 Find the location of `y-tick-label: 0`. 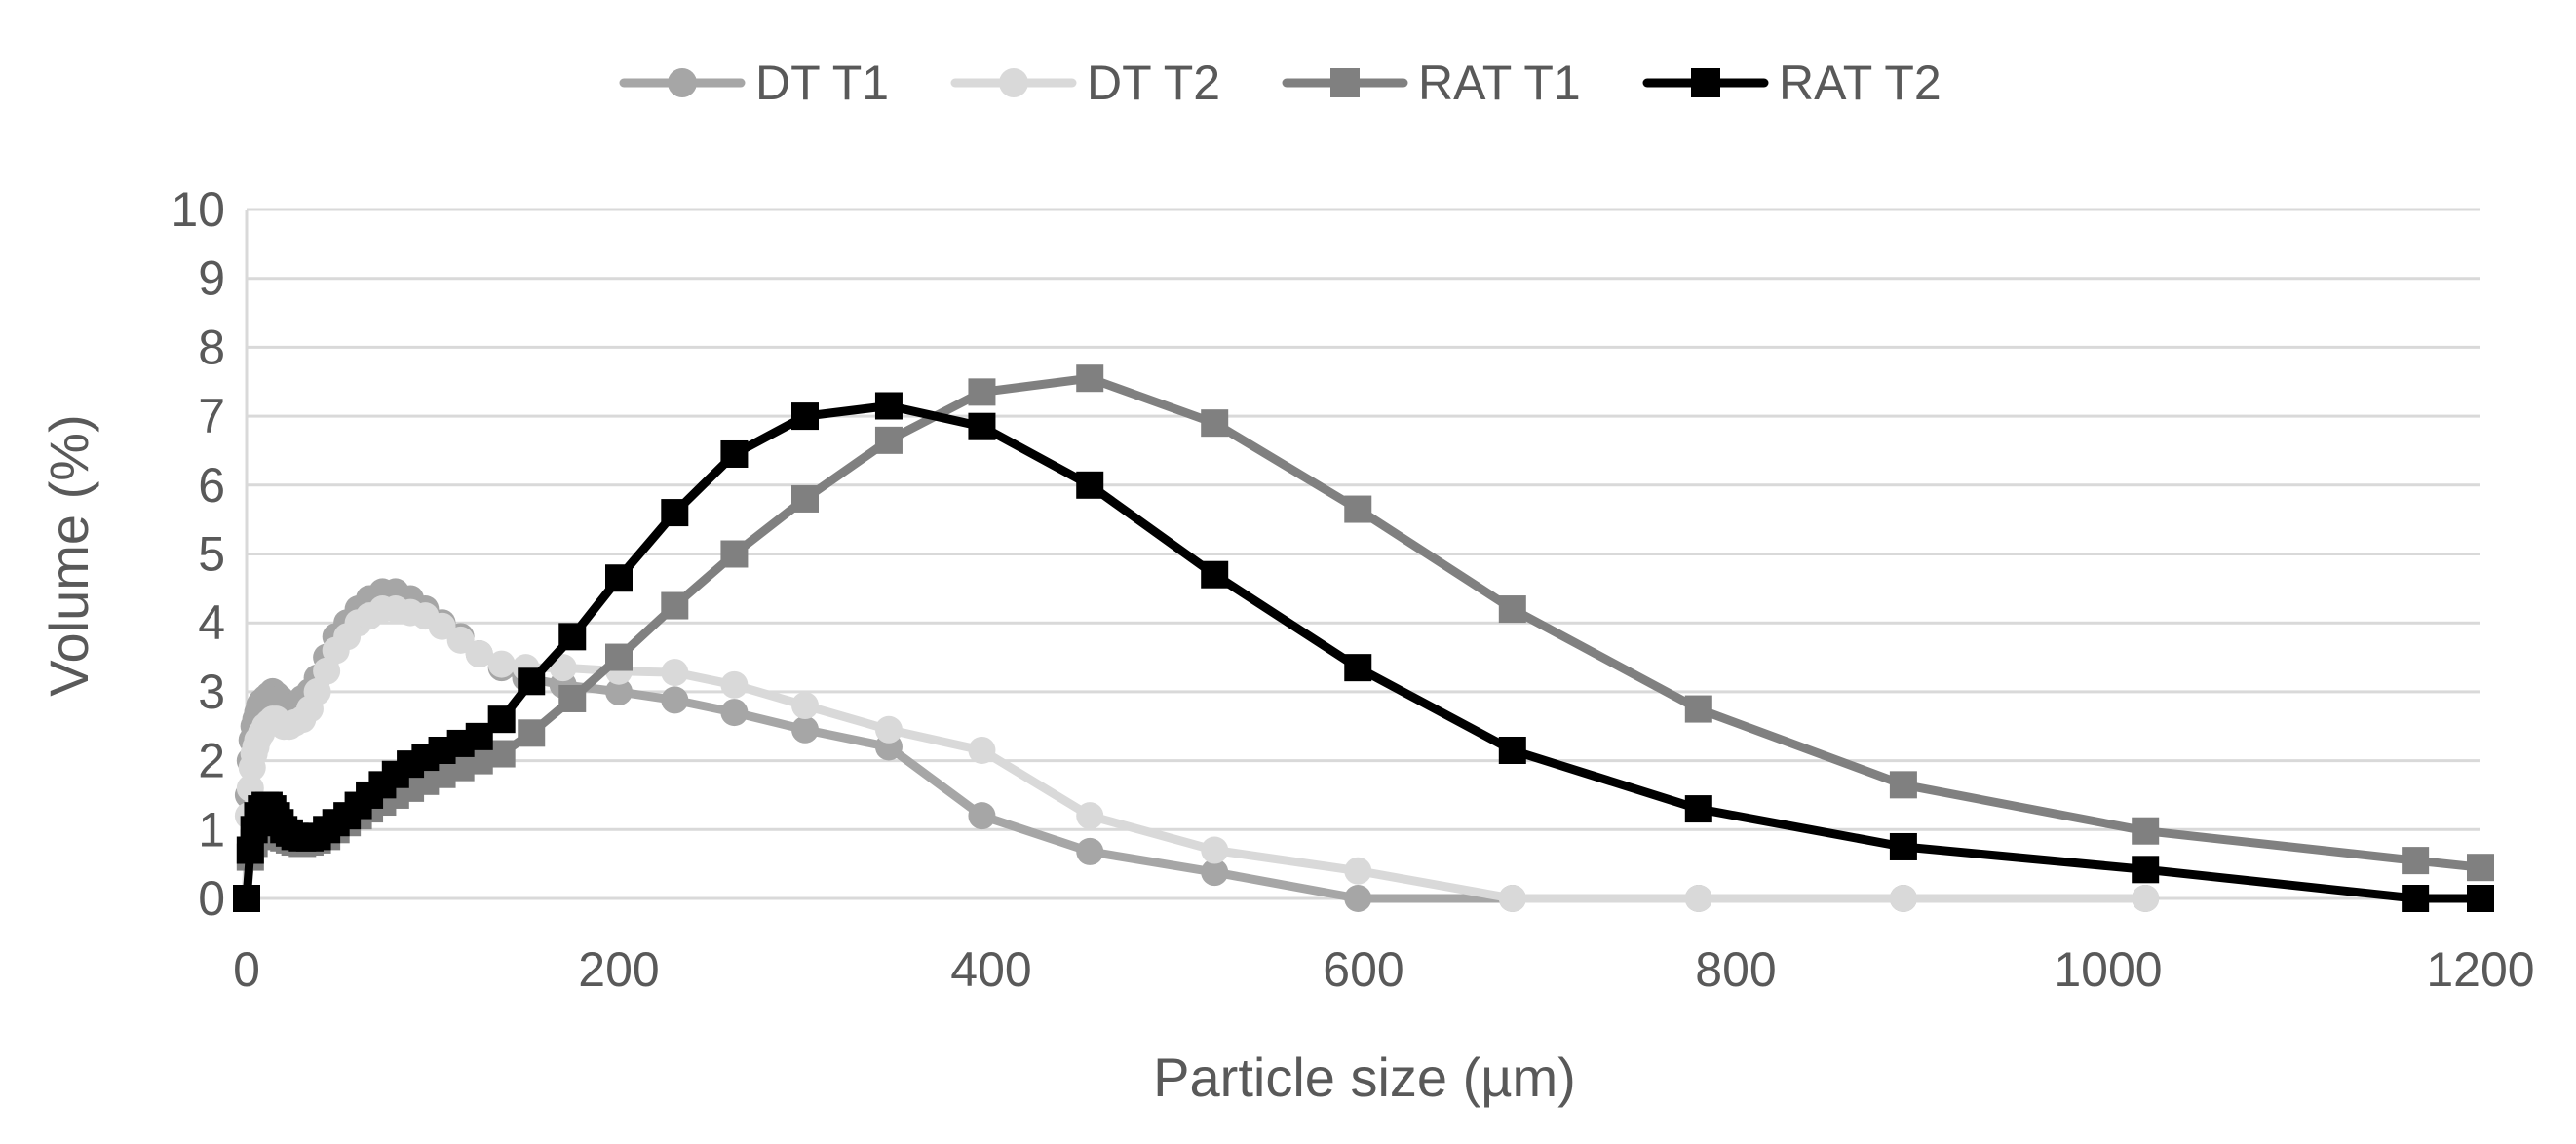

y-tick-label: 0 is located at coordinates (211, 898).